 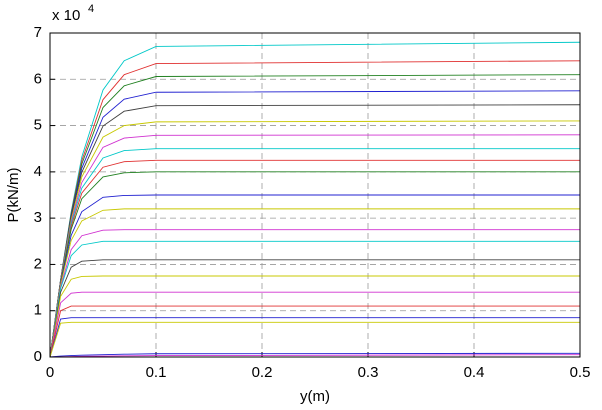 What do you see at coordinates (50, 372) in the screenshot?
I see `x-tick-label: 0` at bounding box center [50, 372].